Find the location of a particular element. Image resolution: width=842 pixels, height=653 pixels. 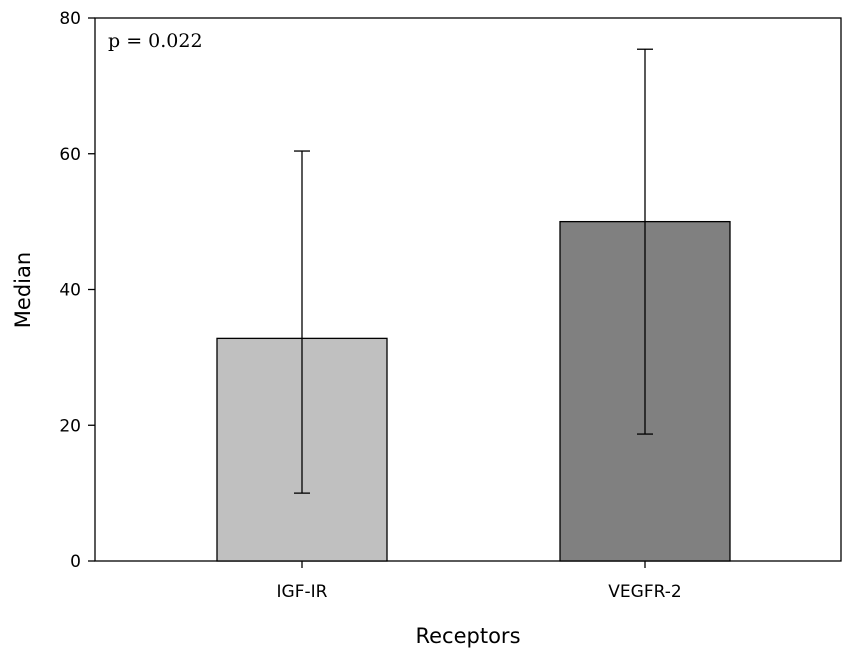

y-tick-label: 0 is located at coordinates (75, 562).